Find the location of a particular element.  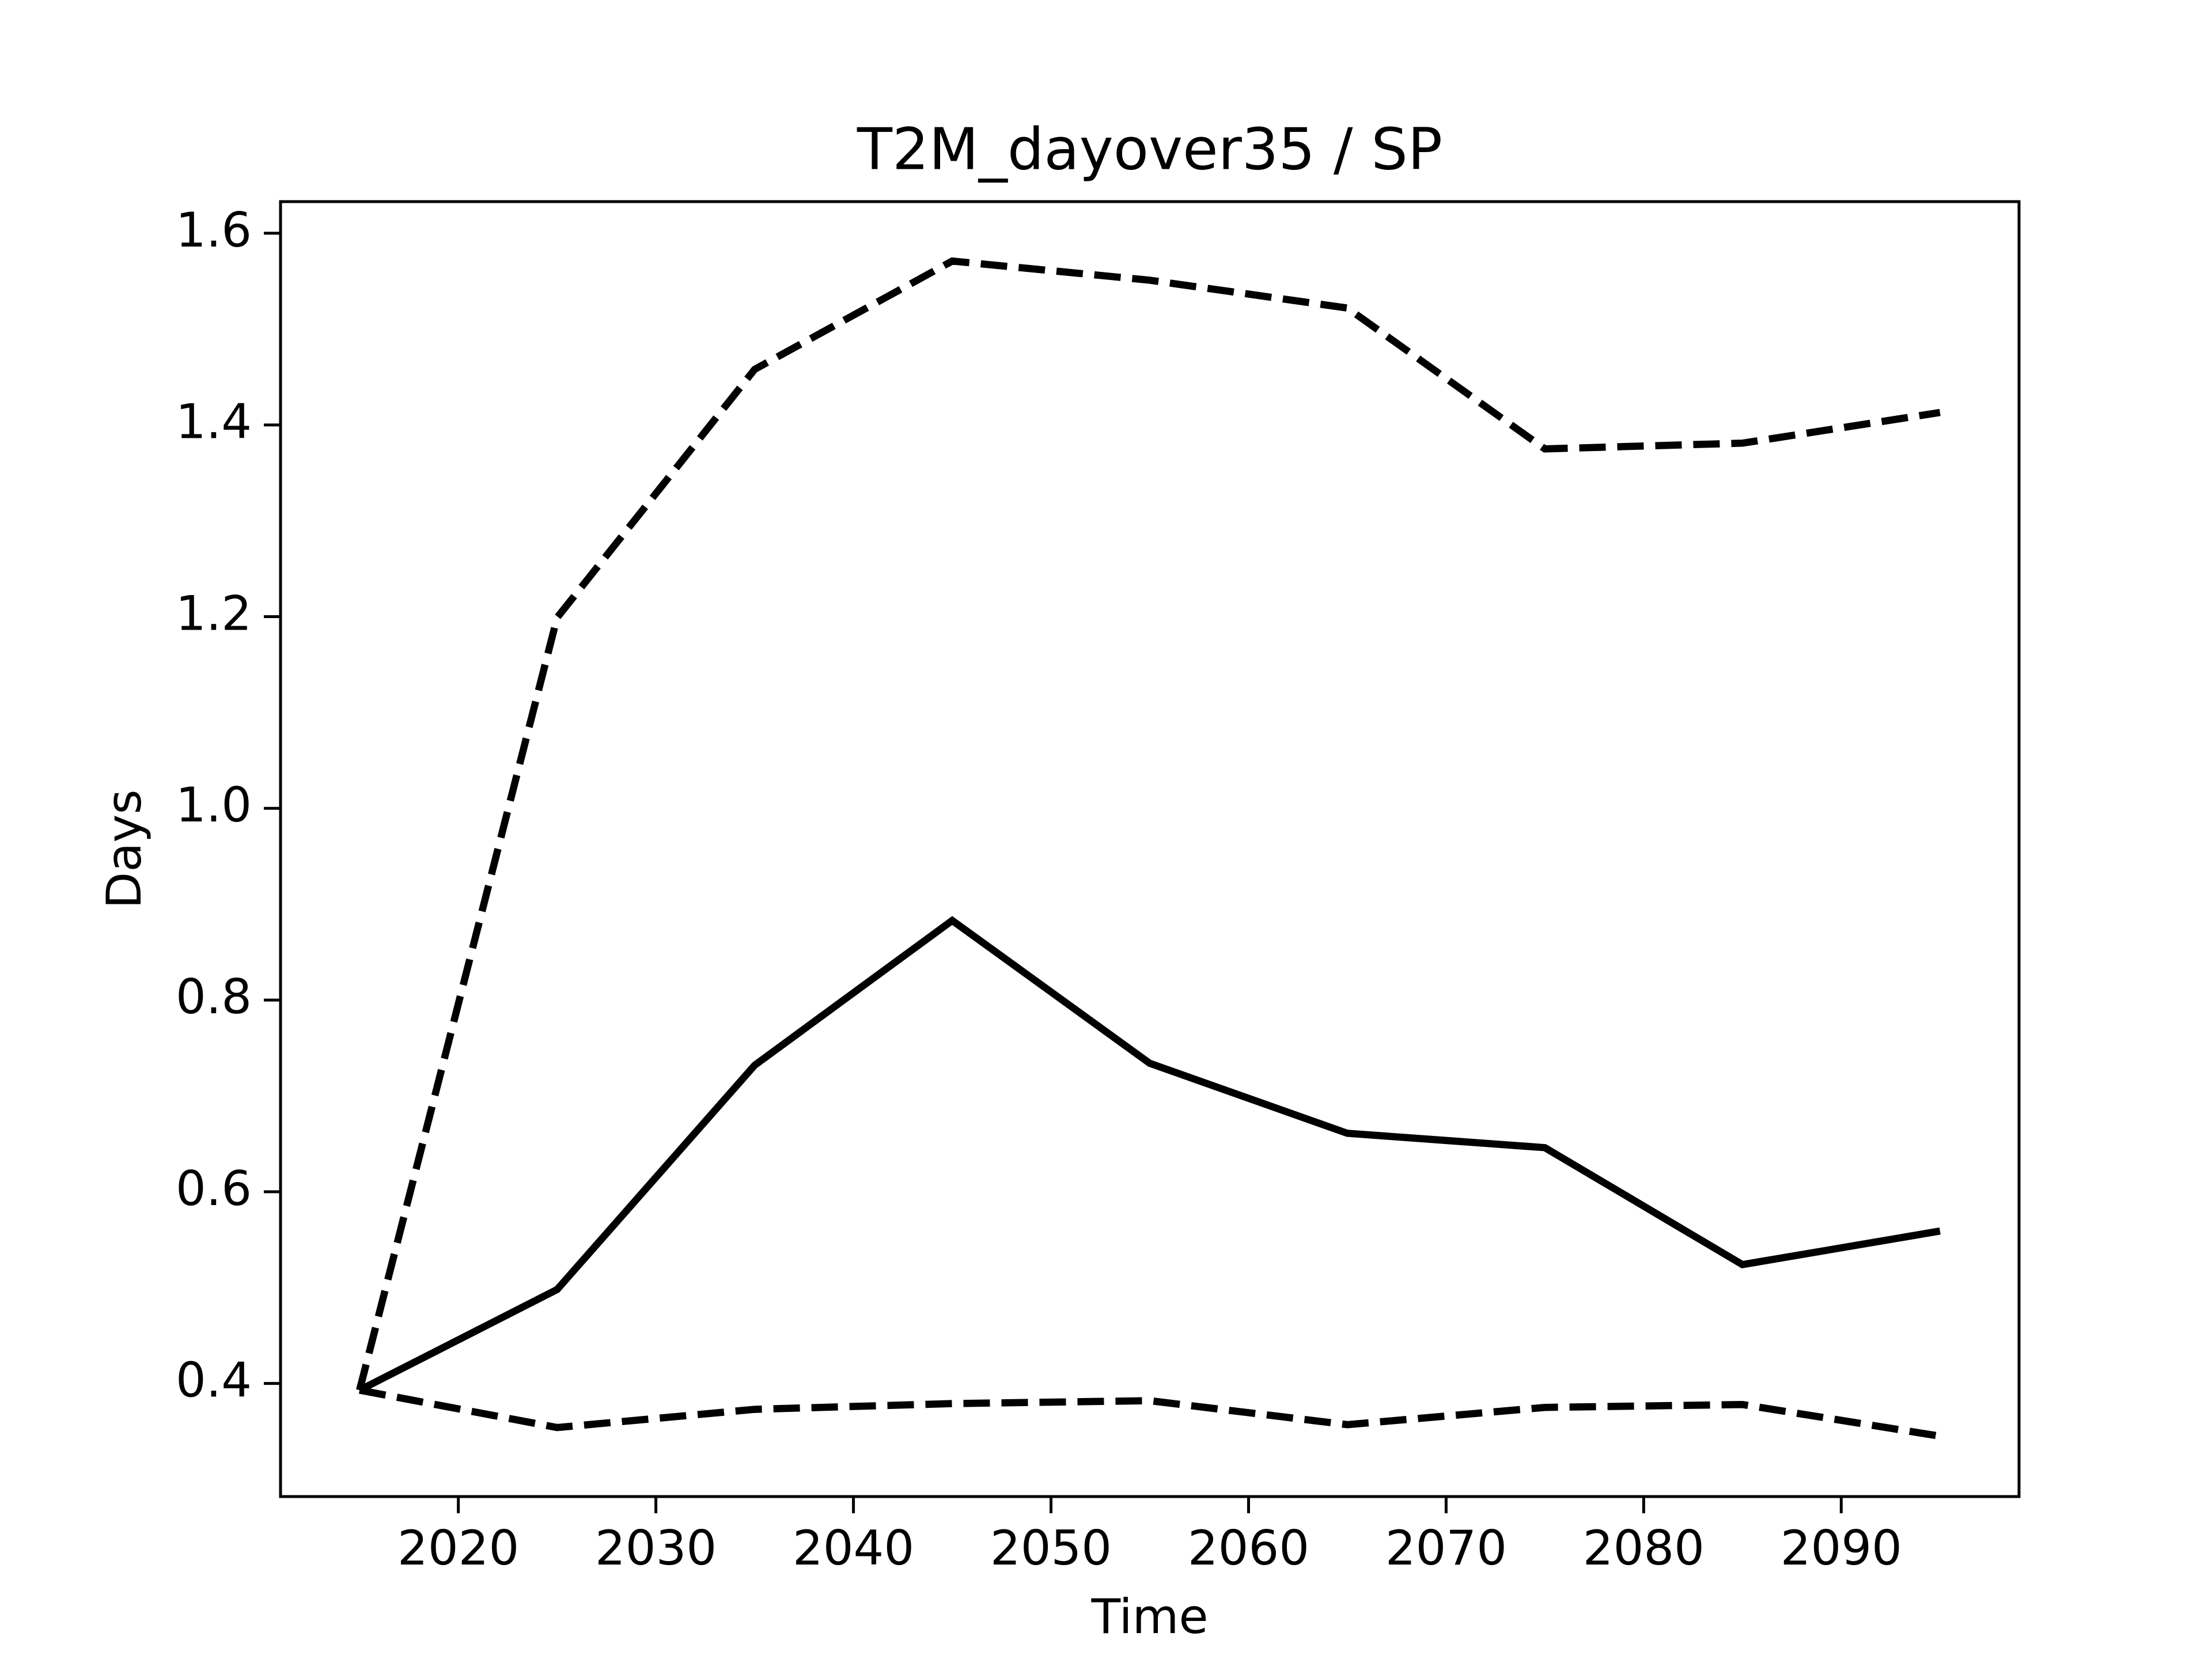

y-tick-label: 0.8 is located at coordinates (214, 997).